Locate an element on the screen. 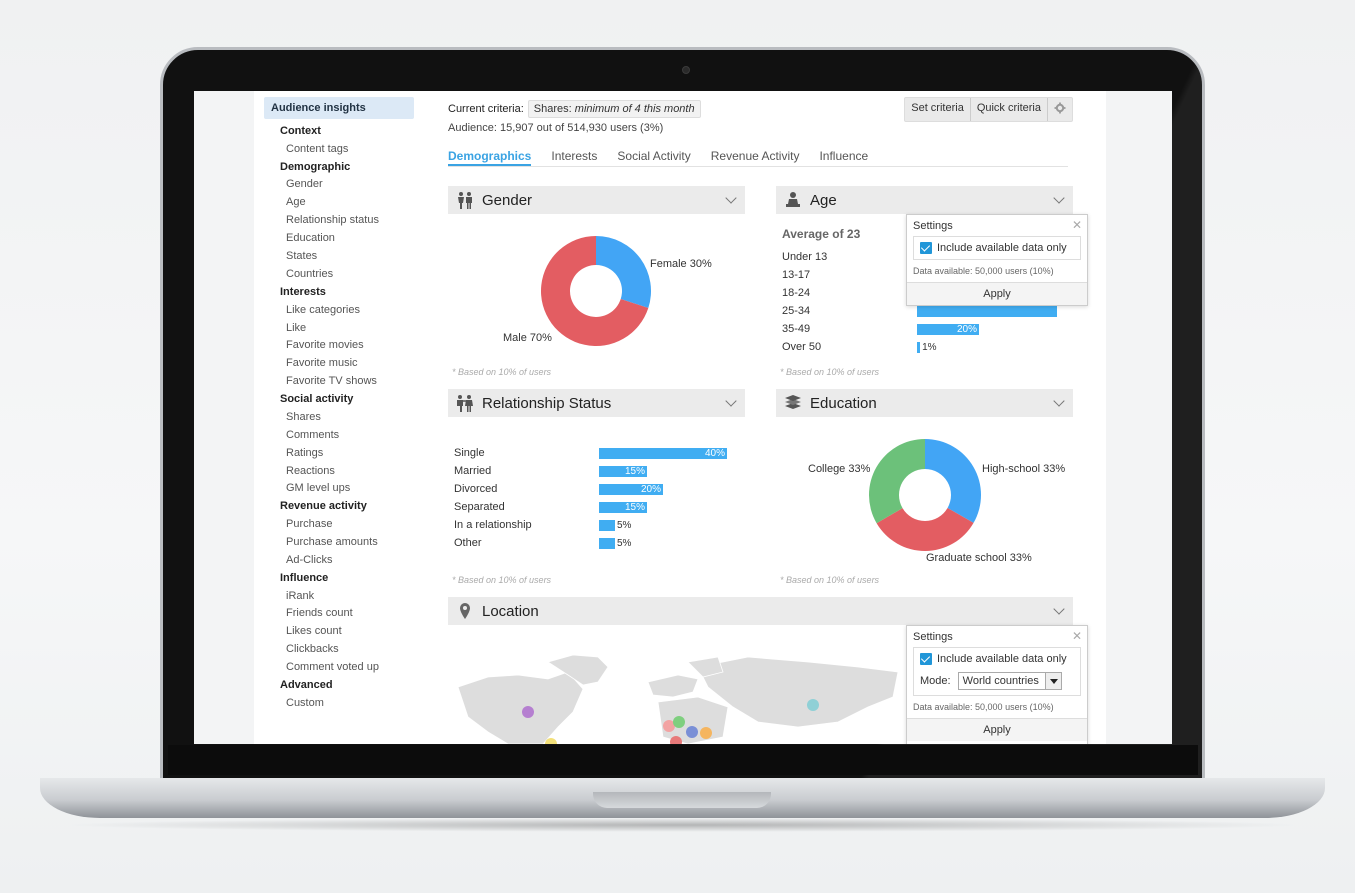  sidebar-category: Demographic is located at coordinates (315, 166).